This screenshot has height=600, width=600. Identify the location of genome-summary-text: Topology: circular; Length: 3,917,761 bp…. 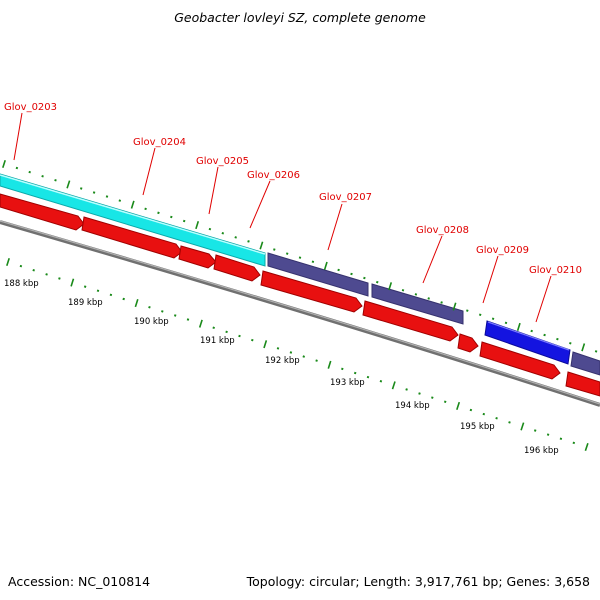
(418, 581).